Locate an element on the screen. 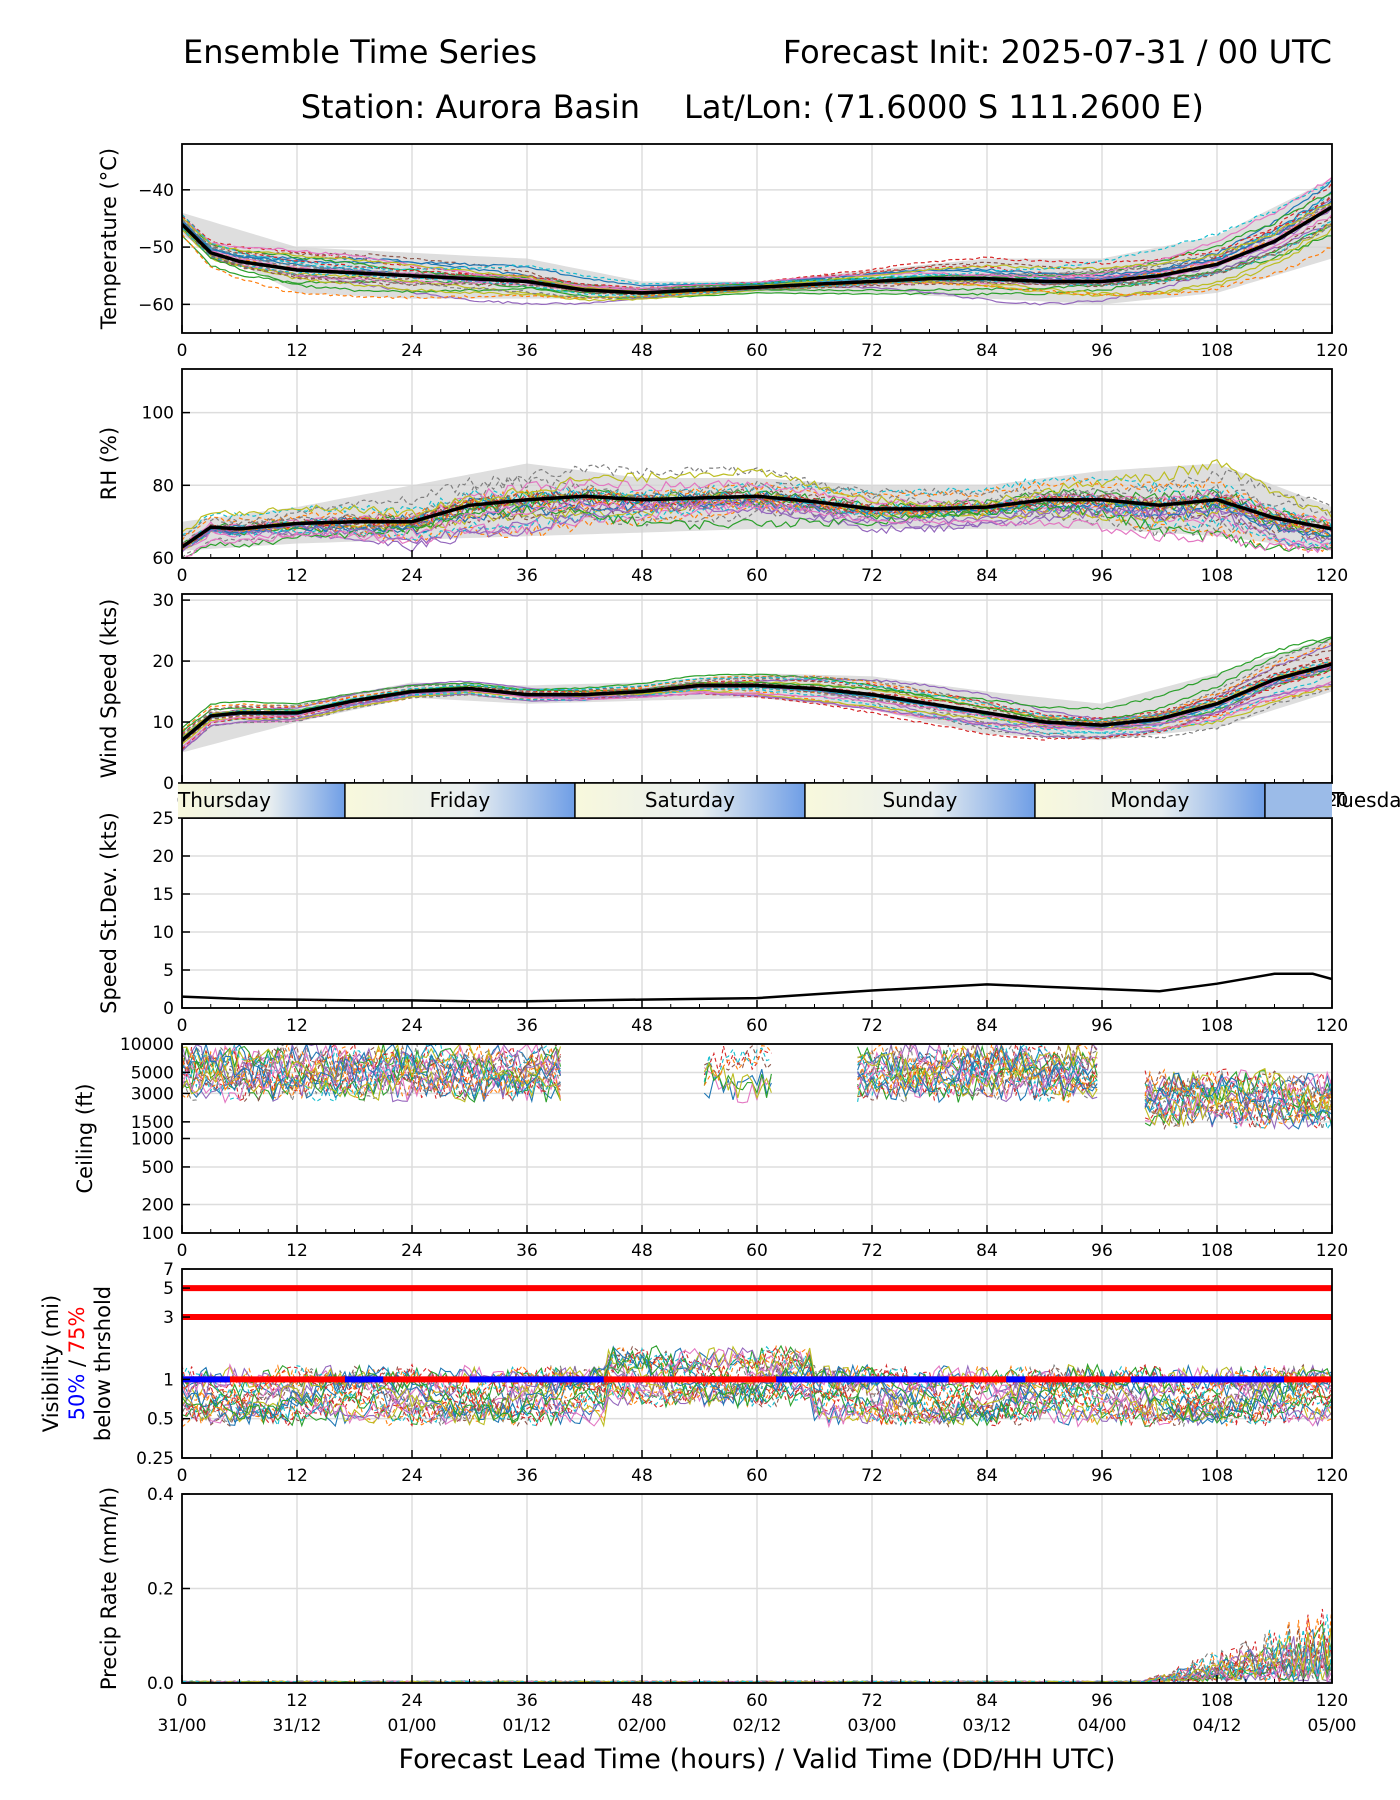 This screenshot has height=1800, width=1400. day-label: Monday is located at coordinates (1149, 800).